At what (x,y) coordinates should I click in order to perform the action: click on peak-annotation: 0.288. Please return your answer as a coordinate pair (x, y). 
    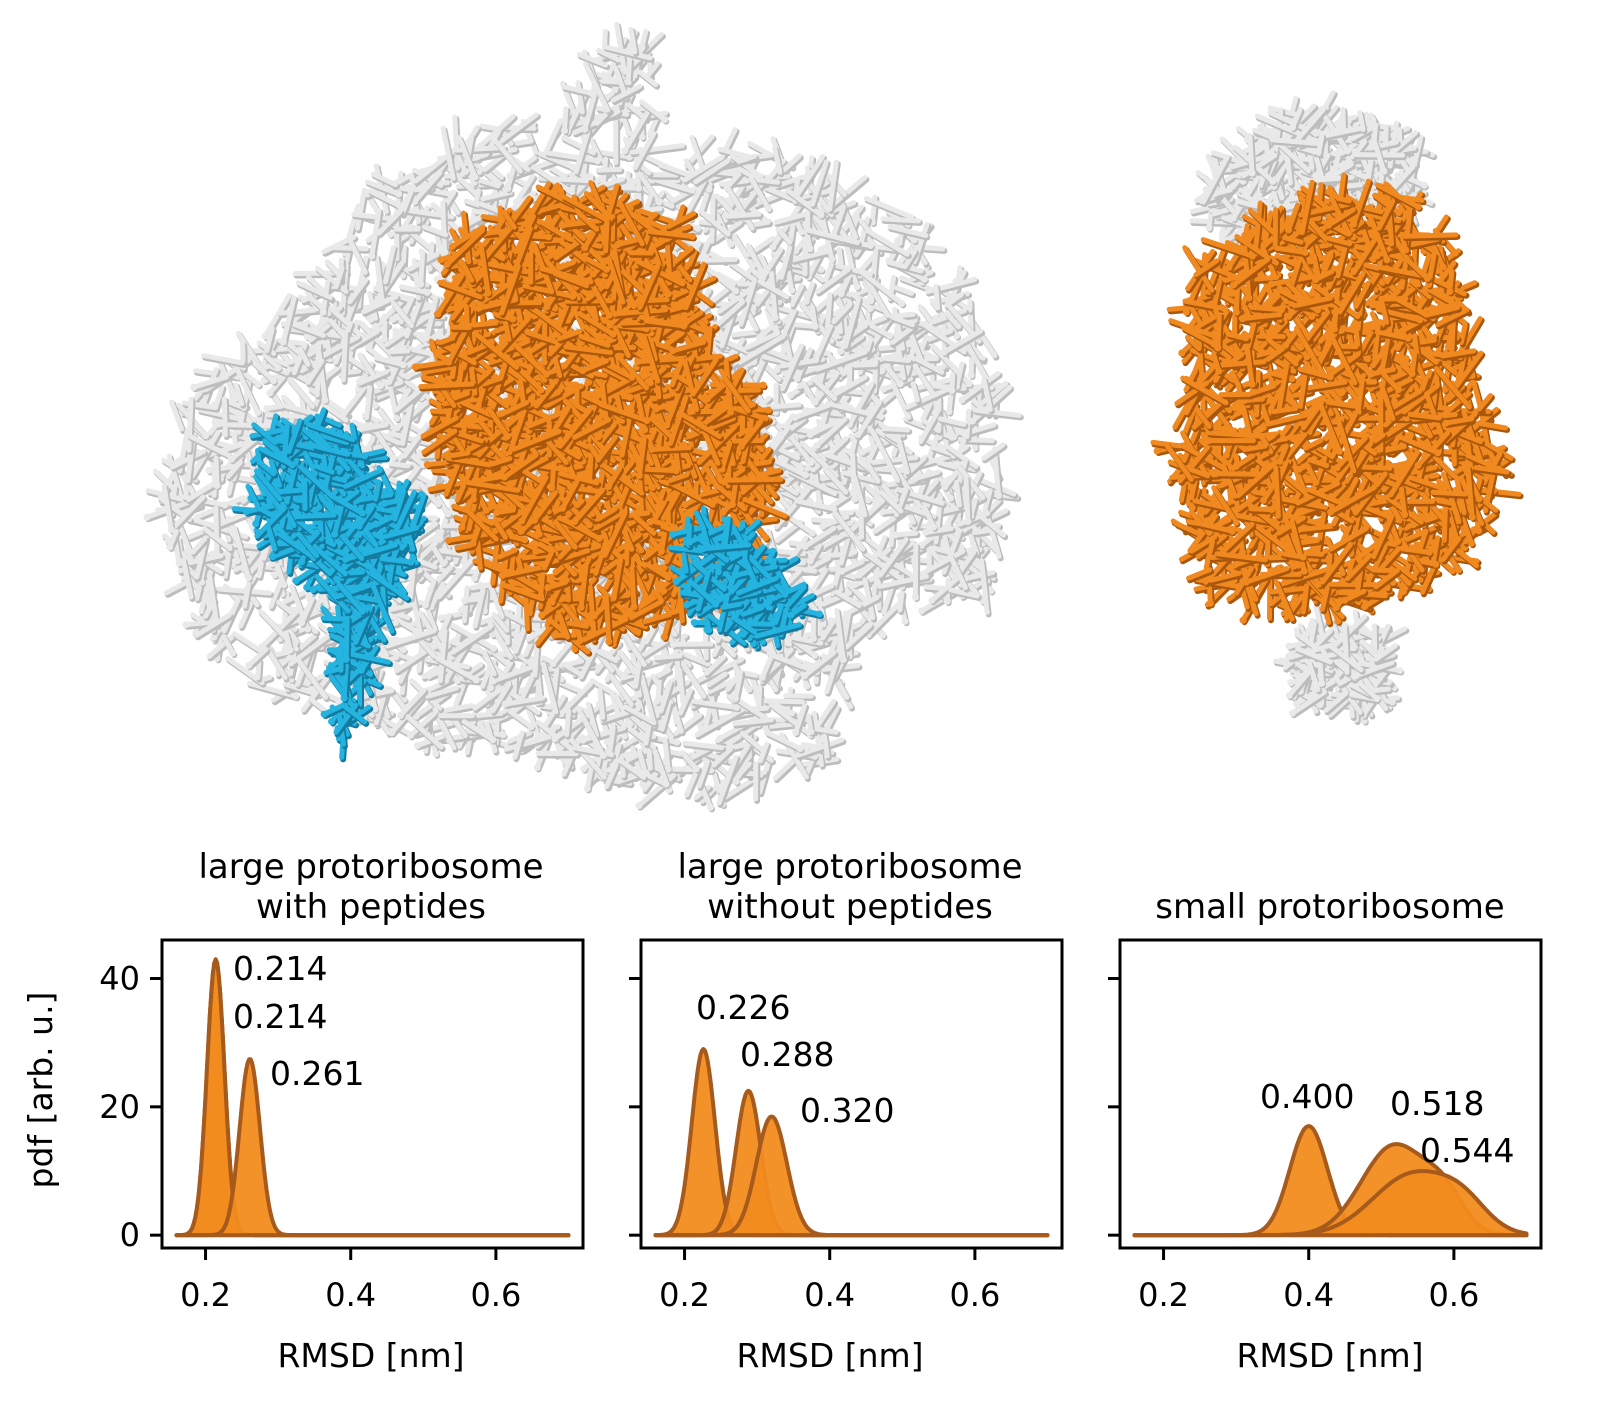
    Looking at the image, I should click on (787, 1054).